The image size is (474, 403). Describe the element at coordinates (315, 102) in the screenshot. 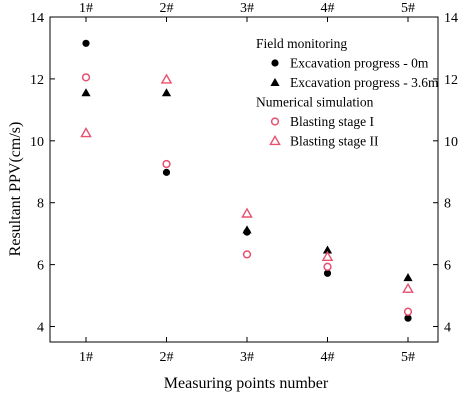

I see `legend-group-title: Numerical simulation` at that location.